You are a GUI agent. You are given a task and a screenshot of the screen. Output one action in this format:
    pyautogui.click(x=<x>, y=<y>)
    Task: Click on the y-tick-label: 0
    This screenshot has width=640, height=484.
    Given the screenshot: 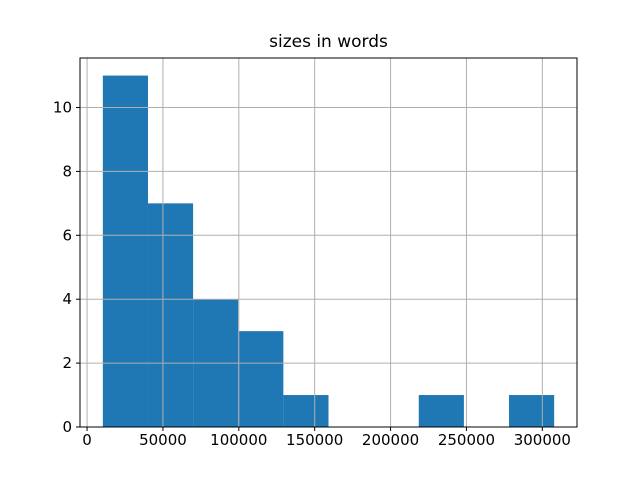 What is the action you would take?
    pyautogui.click(x=67, y=427)
    